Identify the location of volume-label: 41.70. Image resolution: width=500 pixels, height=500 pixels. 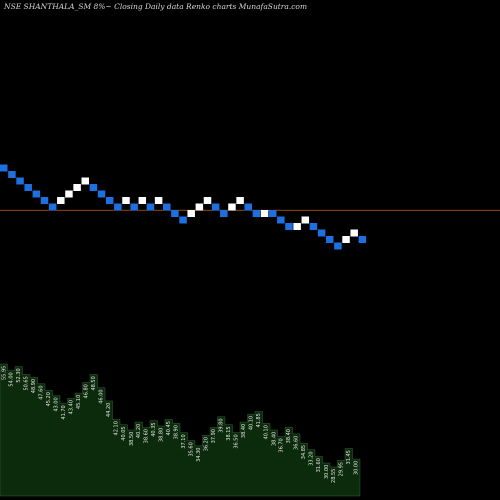
(64, 412).